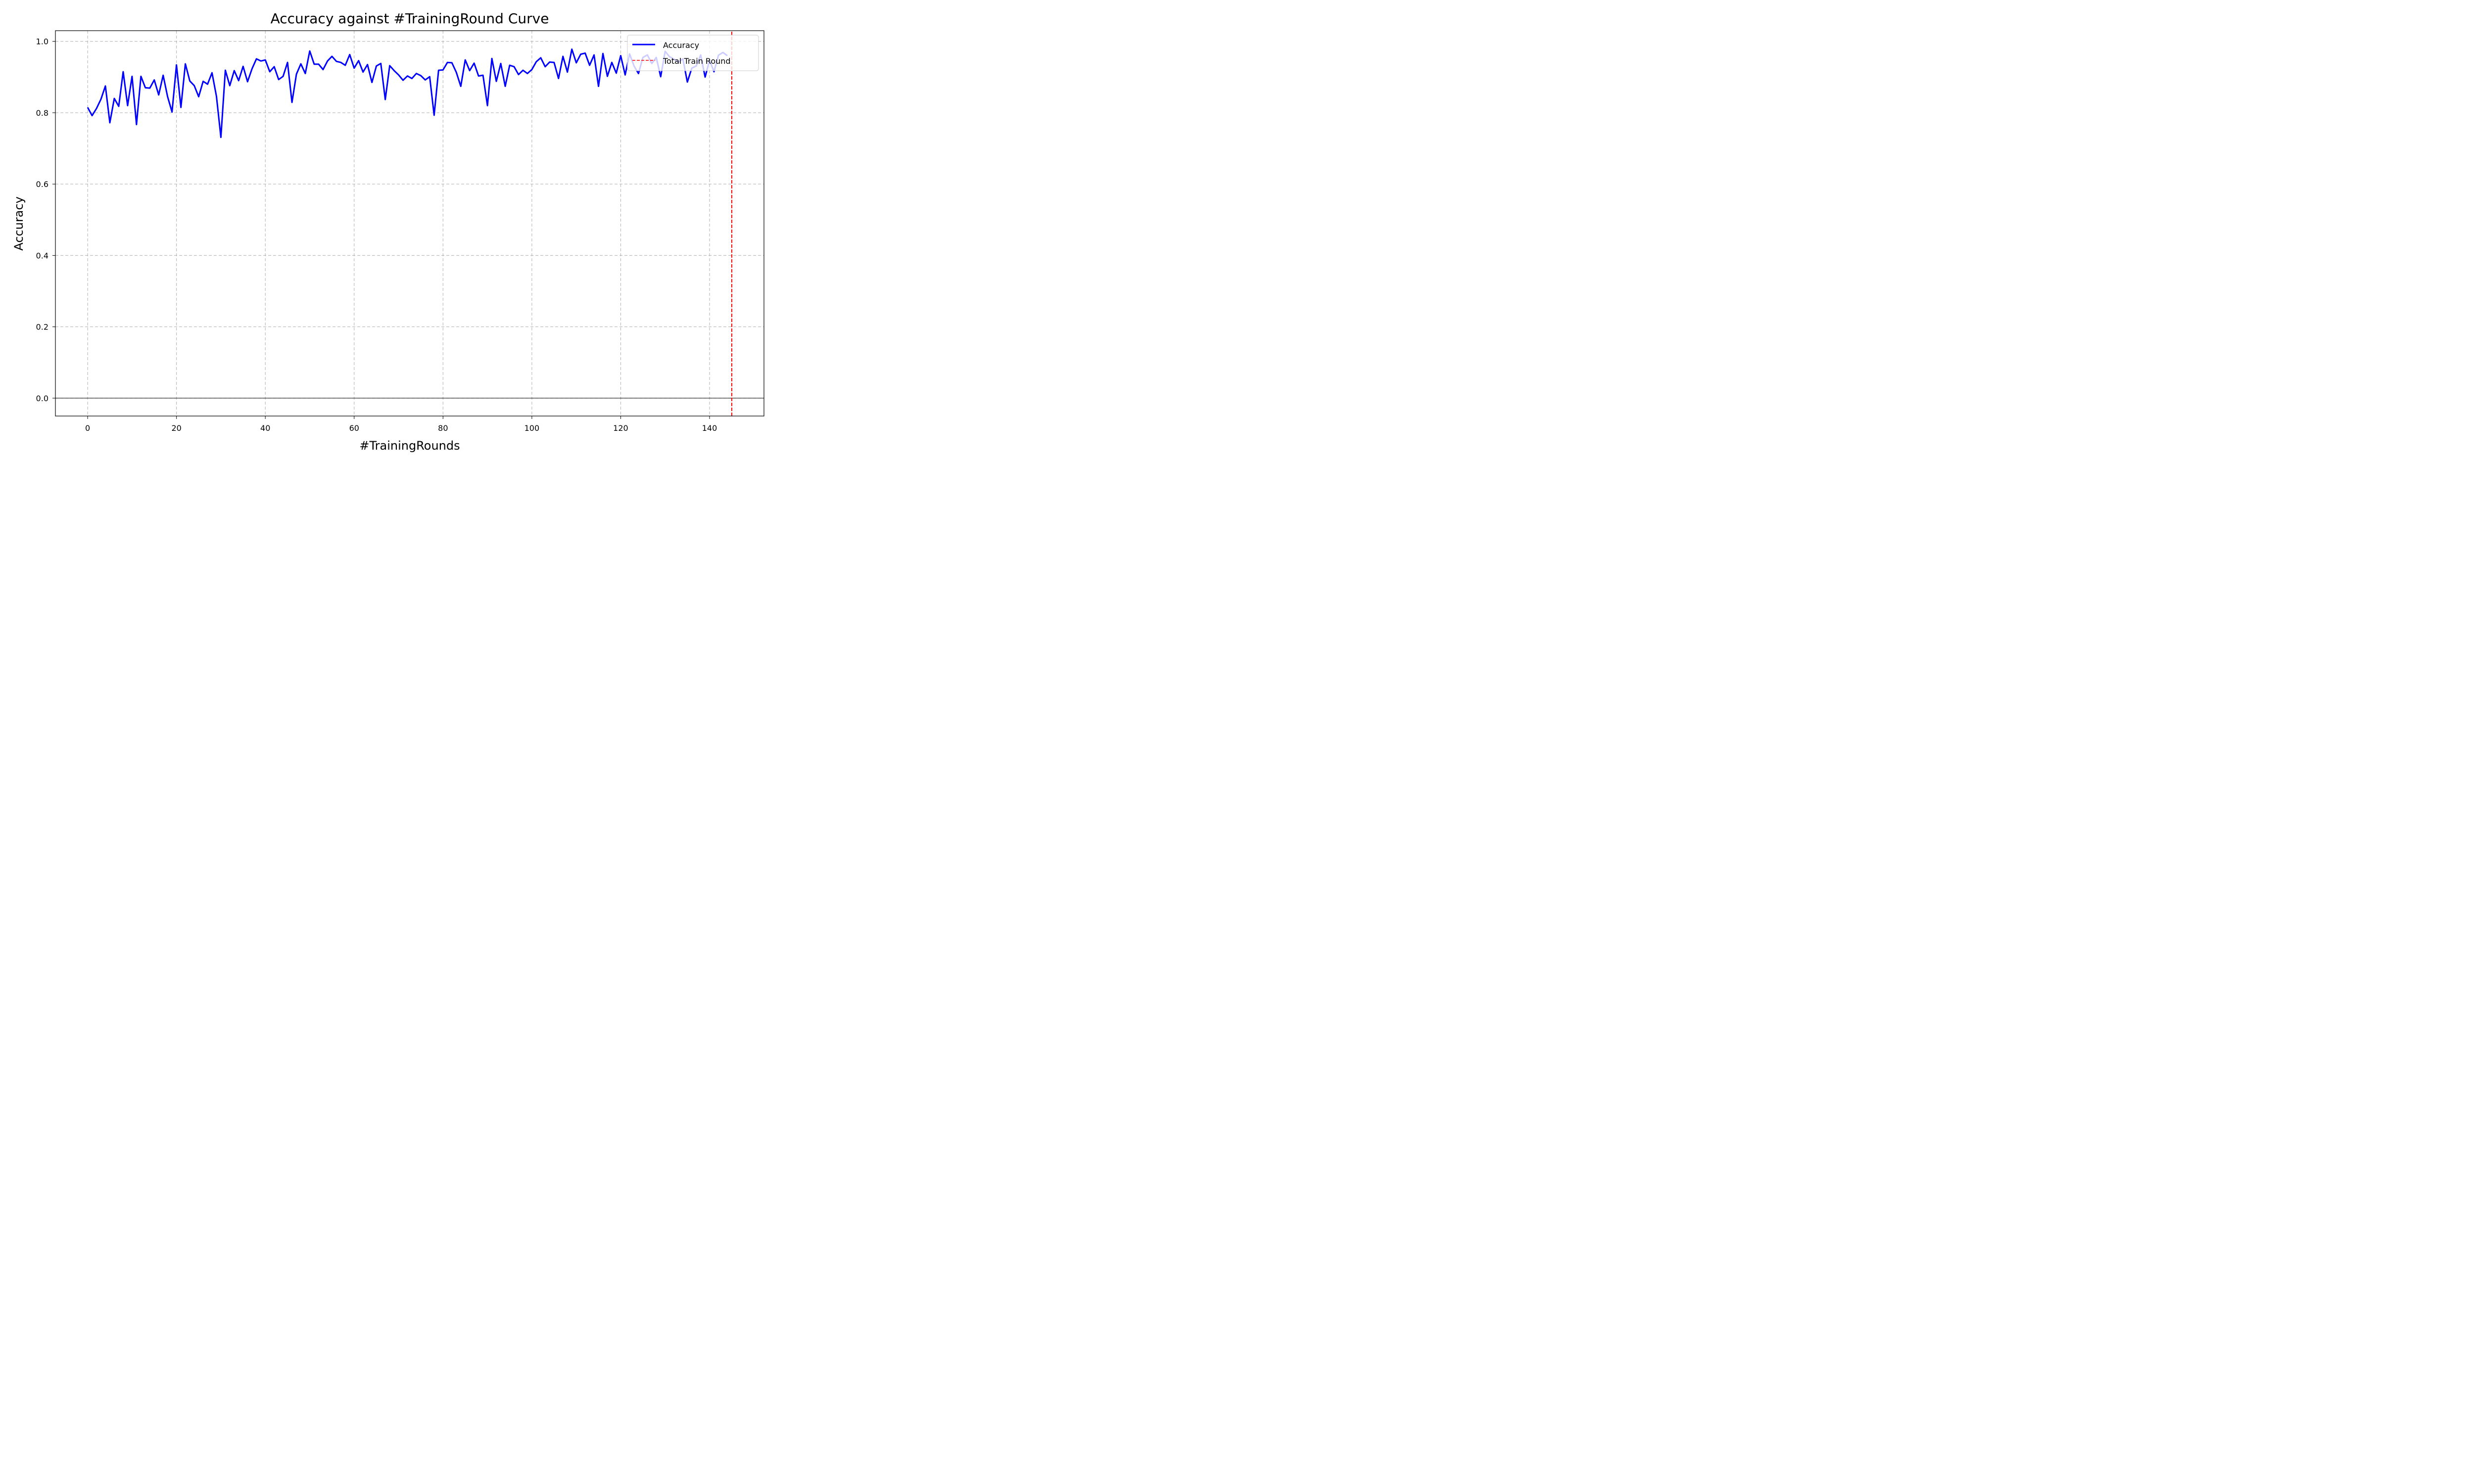 The height and width of the screenshot is (1484, 2474). I want to click on y-axis-ticks: 0.0 0.2 0.4 0.6 0.8 1.0, so click(45, 220).